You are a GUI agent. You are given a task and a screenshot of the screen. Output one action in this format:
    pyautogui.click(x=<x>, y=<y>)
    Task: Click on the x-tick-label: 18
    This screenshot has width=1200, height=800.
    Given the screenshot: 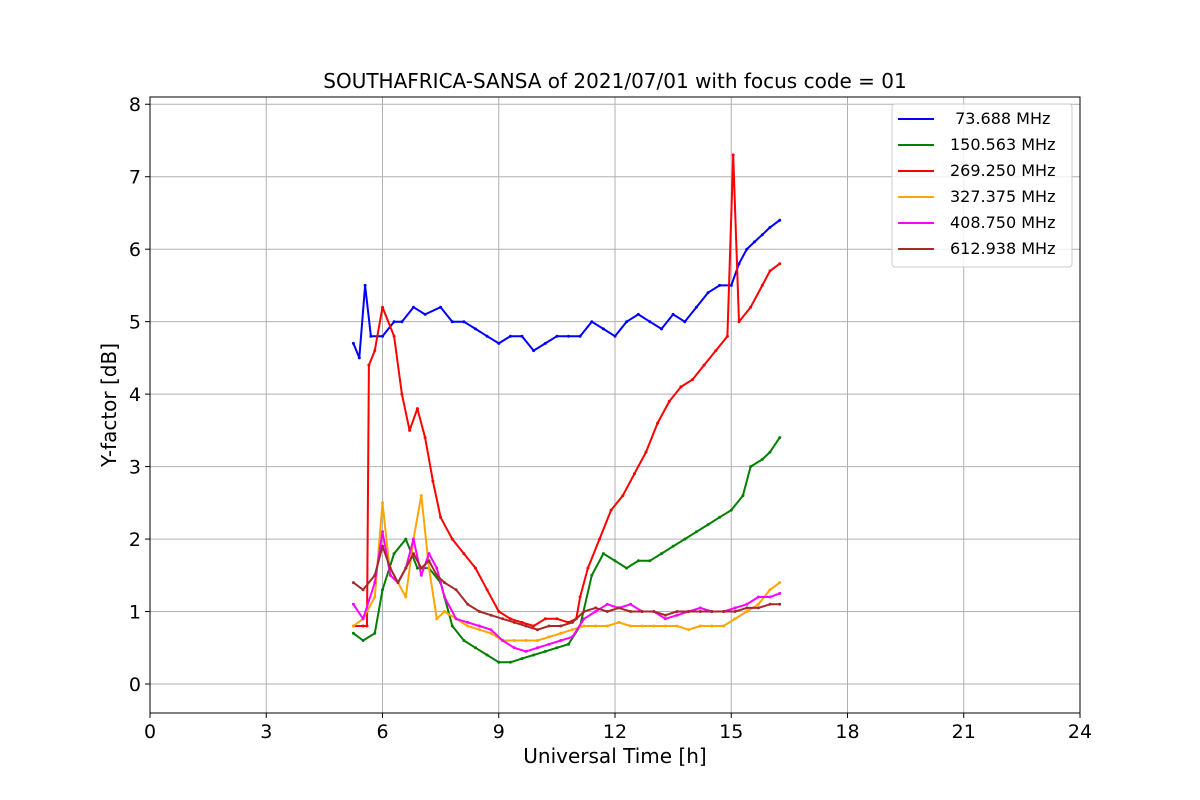 What is the action you would take?
    pyautogui.click(x=847, y=732)
    